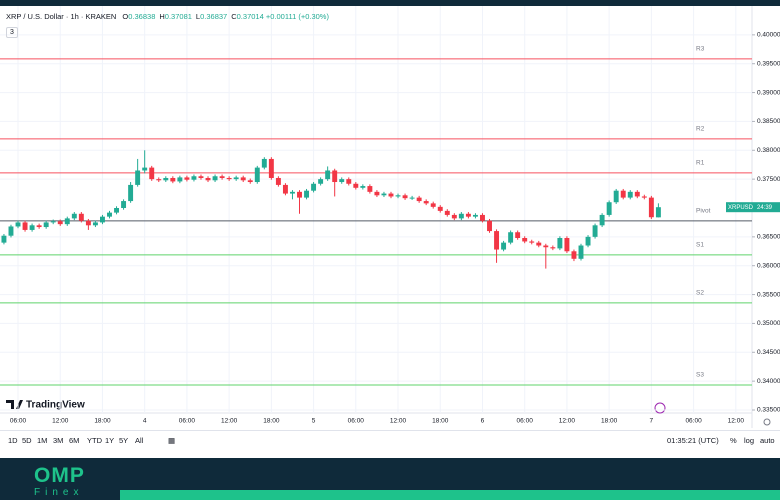  Describe the element at coordinates (74, 440) in the screenshot. I see `range-button: 6M` at that location.